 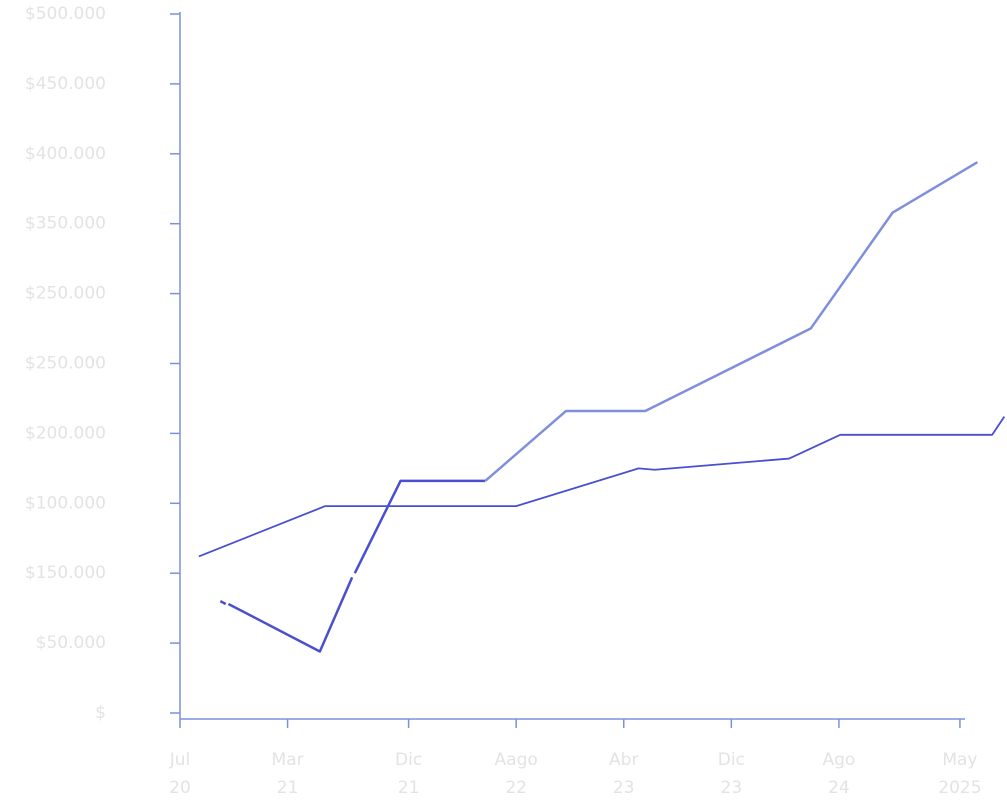 What do you see at coordinates (65, 154) in the screenshot?
I see `y-tick-label: $400.000` at bounding box center [65, 154].